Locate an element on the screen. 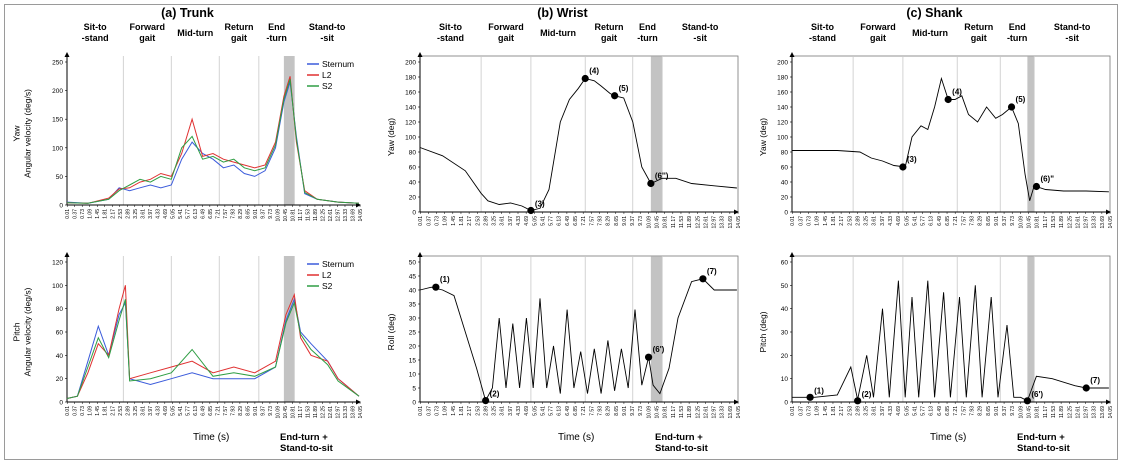 The image size is (1123, 470). x-tick-label: 10.45 is located at coordinates (286, 215).